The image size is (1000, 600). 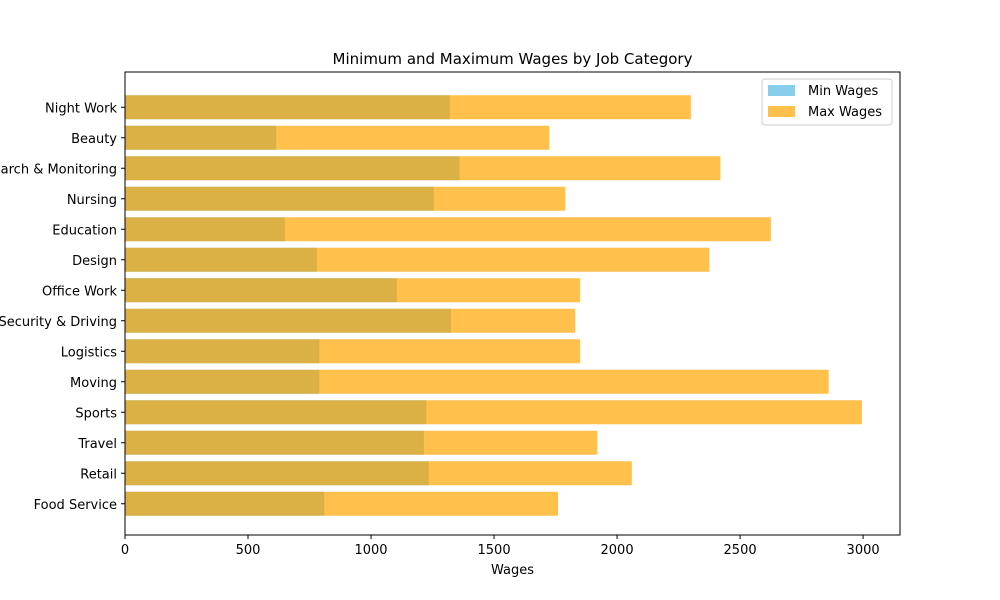 I want to click on x-tick-label: 500, so click(x=248, y=550).